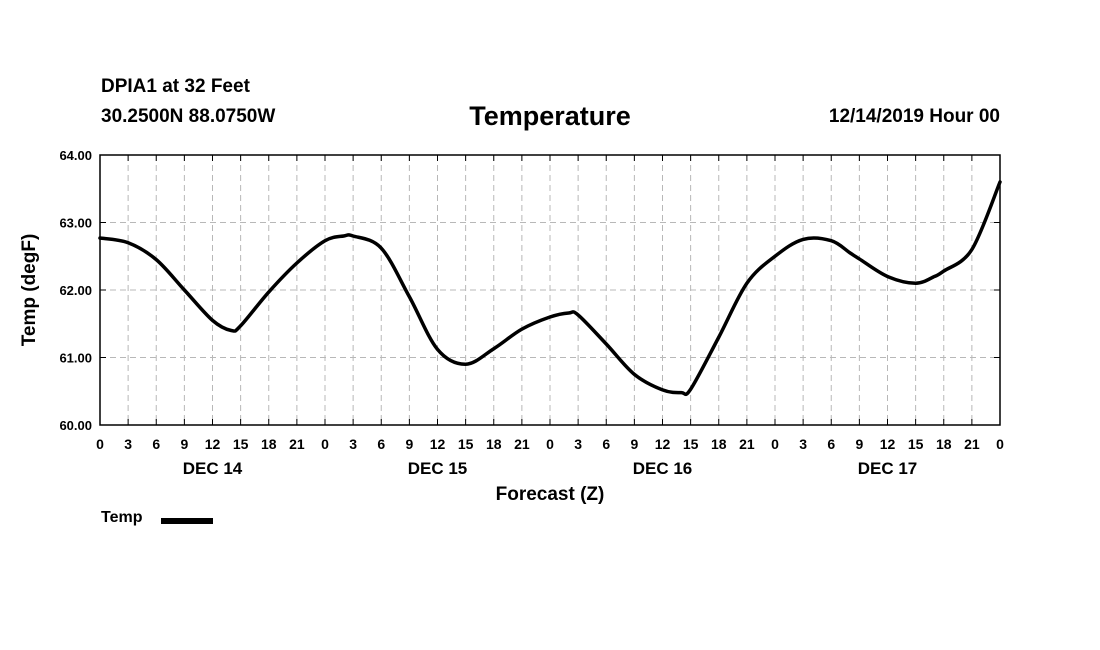  Describe the element at coordinates (75, 155) in the screenshot. I see `y-tick-label: 64.00` at that location.